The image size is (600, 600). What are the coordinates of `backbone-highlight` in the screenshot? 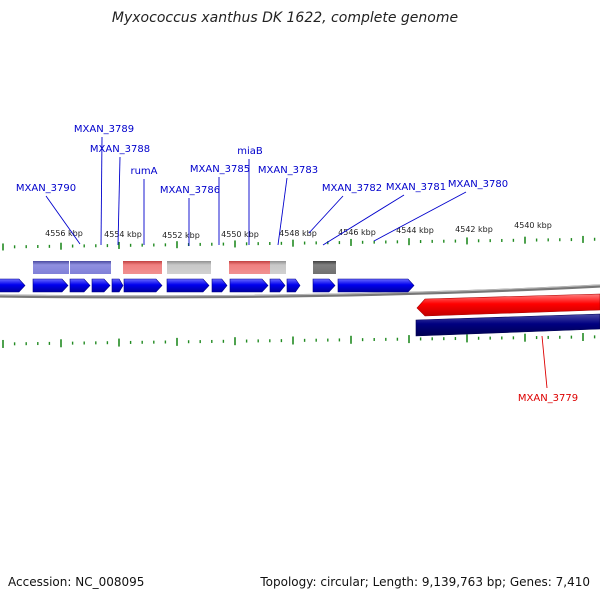 It's located at (300, 290).